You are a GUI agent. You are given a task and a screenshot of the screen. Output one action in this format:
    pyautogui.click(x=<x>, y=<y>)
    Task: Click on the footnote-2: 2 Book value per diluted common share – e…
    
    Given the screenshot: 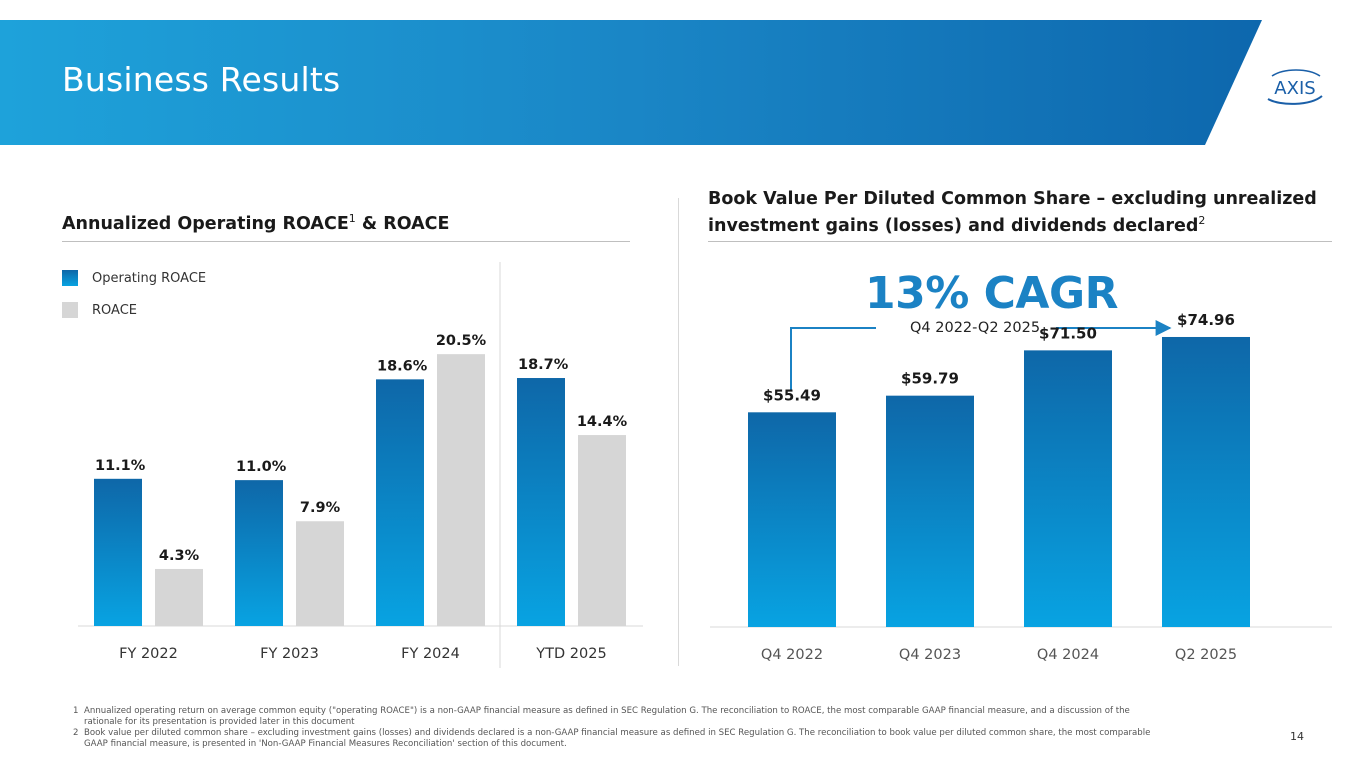 What is the action you would take?
    pyautogui.click(x=612, y=738)
    